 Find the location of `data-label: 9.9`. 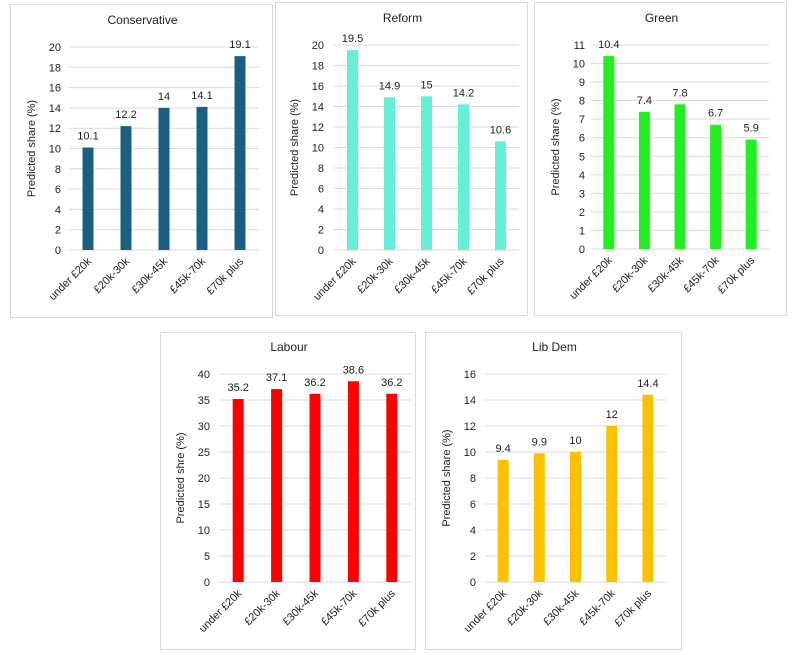

data-label: 9.9 is located at coordinates (539, 442).